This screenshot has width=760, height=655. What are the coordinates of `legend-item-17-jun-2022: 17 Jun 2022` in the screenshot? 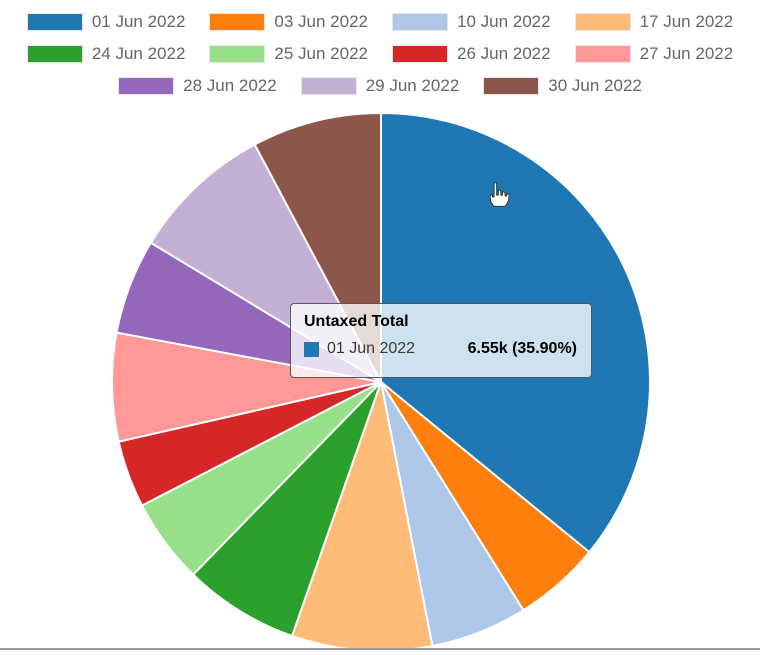 It's located at (654, 21).